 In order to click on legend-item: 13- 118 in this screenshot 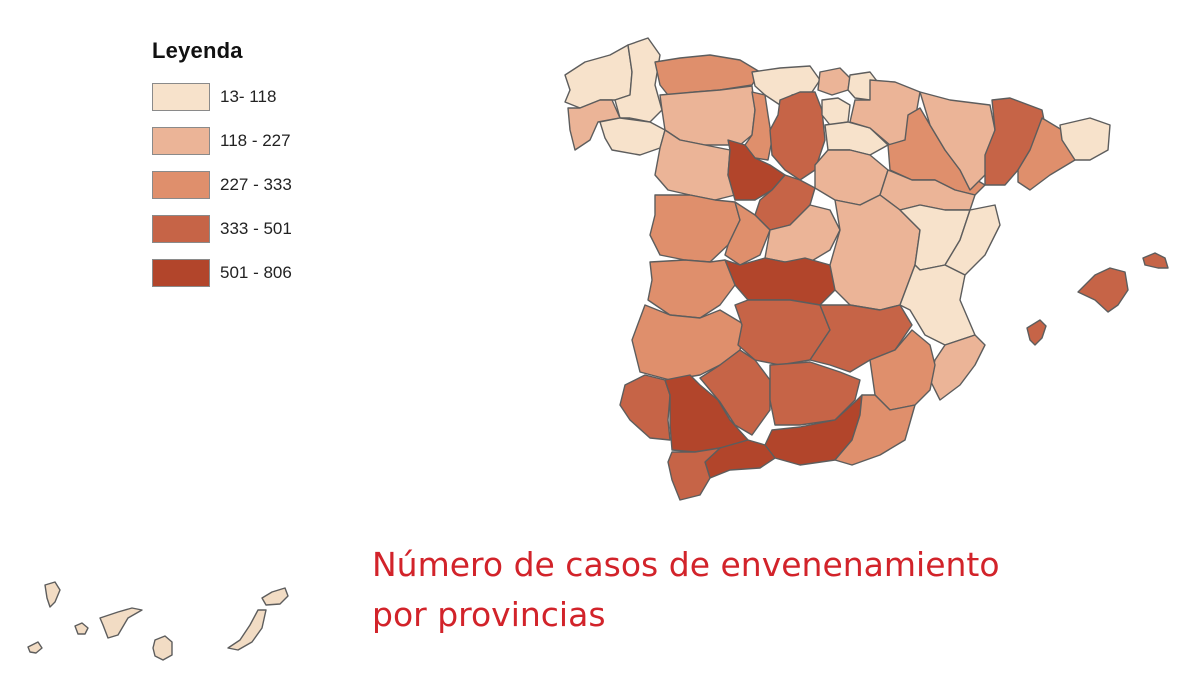, I will do `click(222, 97)`.